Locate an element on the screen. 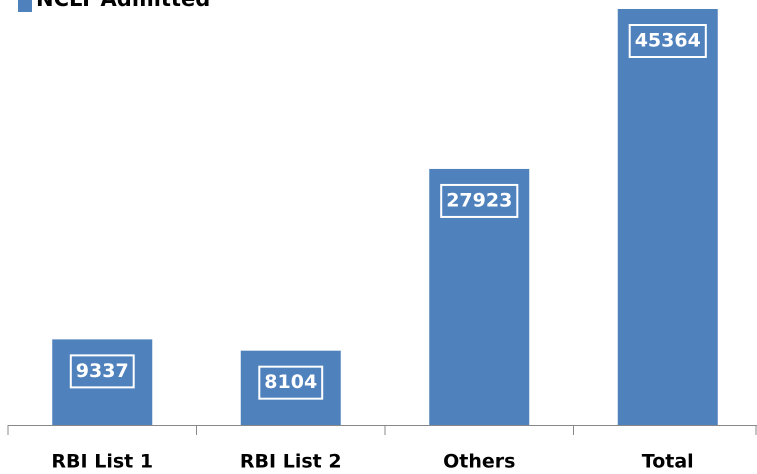 This screenshot has height=474, width=757. x-tick-label: Others is located at coordinates (479, 462).